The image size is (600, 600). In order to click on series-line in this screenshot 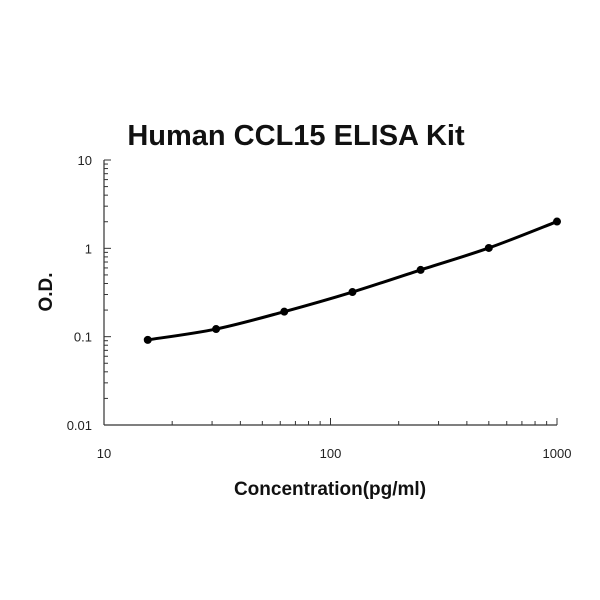, I will do `click(352, 281)`.